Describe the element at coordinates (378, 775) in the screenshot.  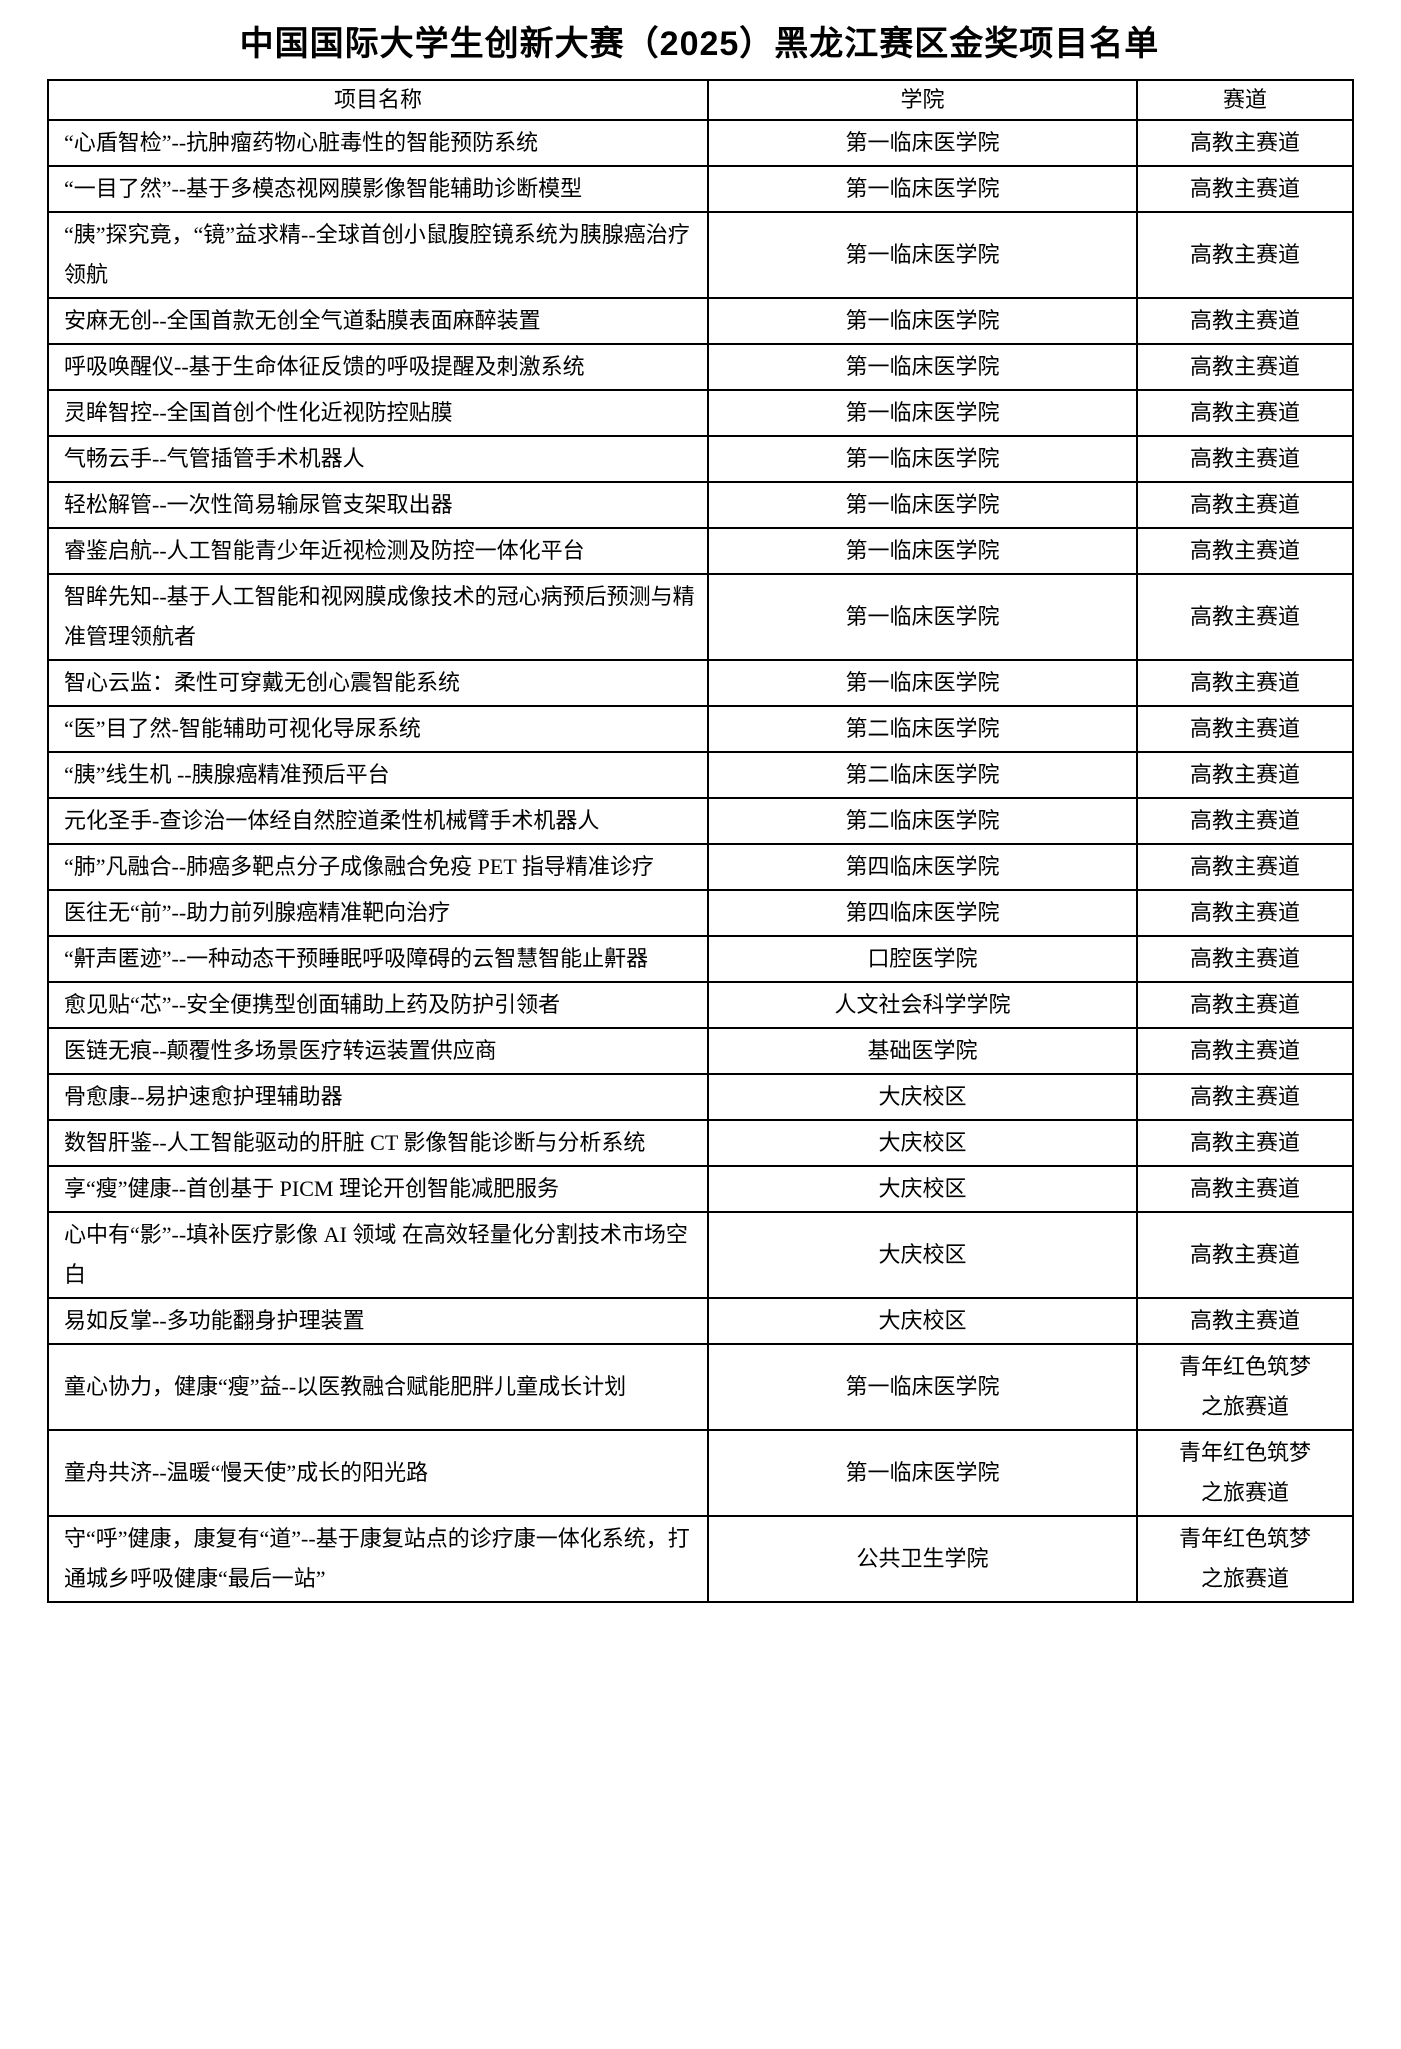
I see `project-cell: “胰”线生机 --胰腺癌精准预后平台` at that location.